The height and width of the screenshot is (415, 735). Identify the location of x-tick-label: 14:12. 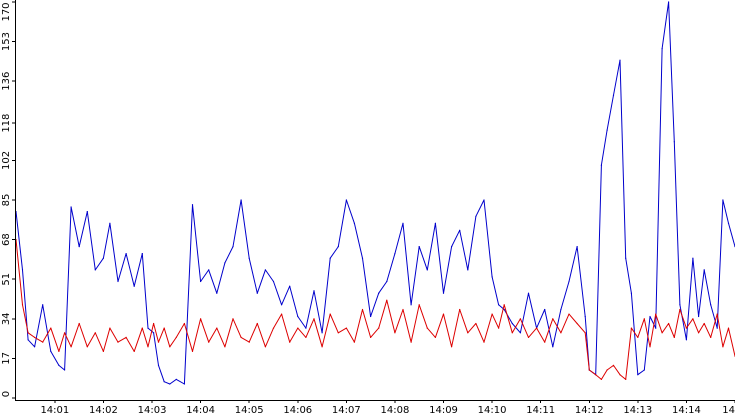
(589, 410).